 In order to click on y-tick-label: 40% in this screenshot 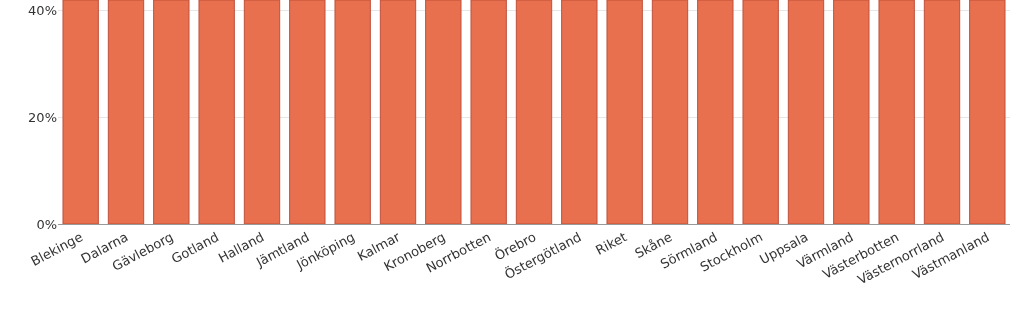, I will do `click(42, 11)`.